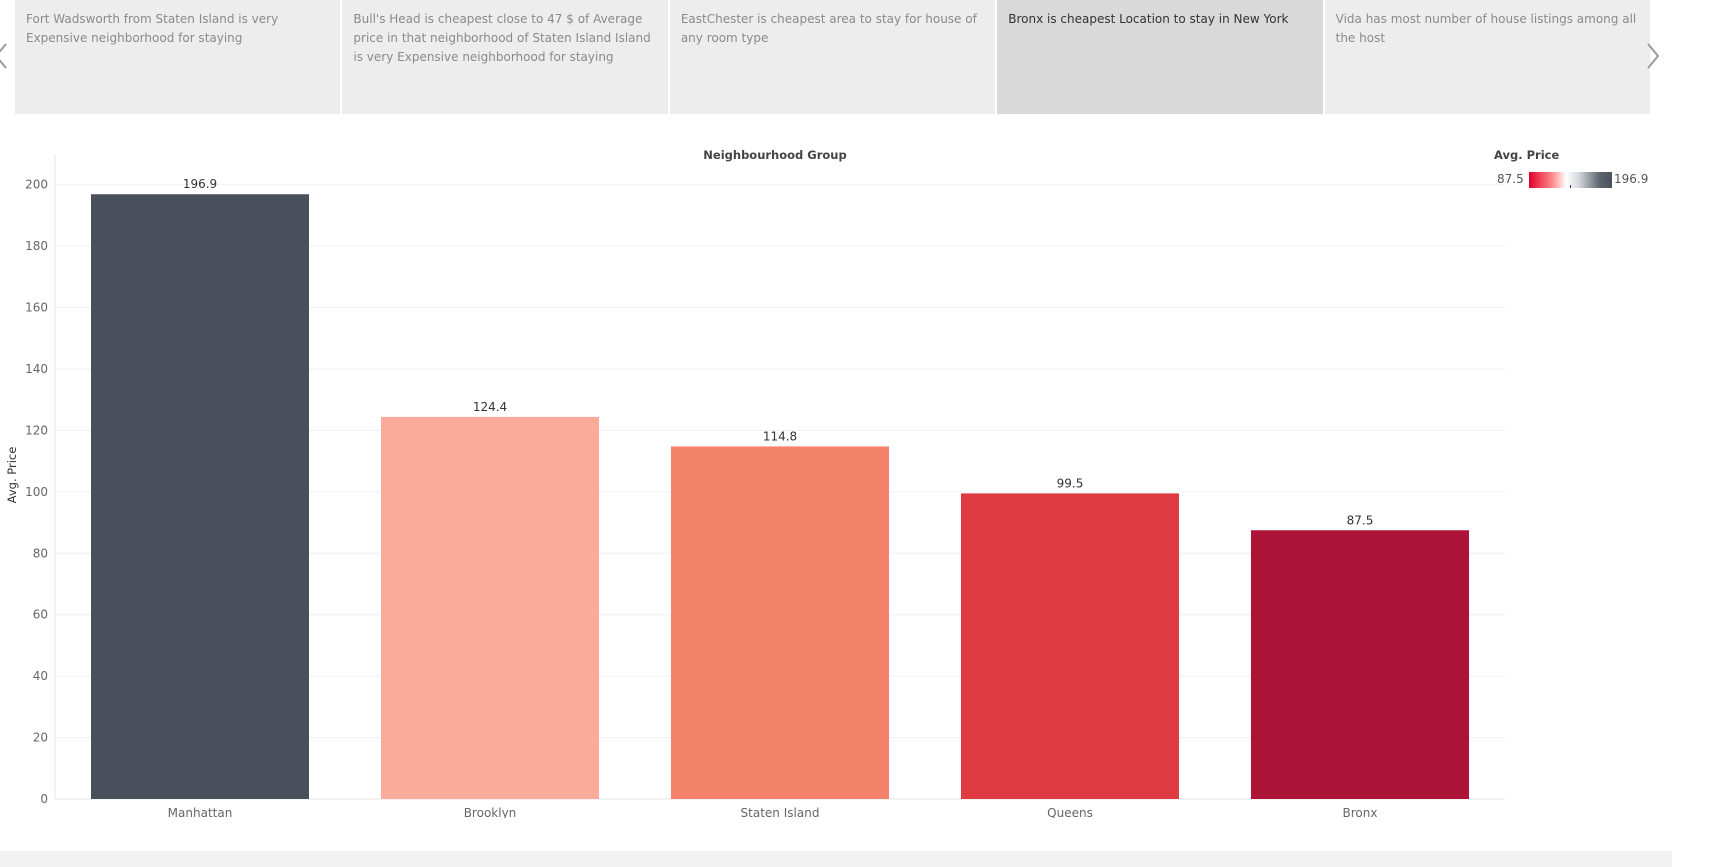  Describe the element at coordinates (490, 607) in the screenshot. I see `bar-brooklyn` at that location.